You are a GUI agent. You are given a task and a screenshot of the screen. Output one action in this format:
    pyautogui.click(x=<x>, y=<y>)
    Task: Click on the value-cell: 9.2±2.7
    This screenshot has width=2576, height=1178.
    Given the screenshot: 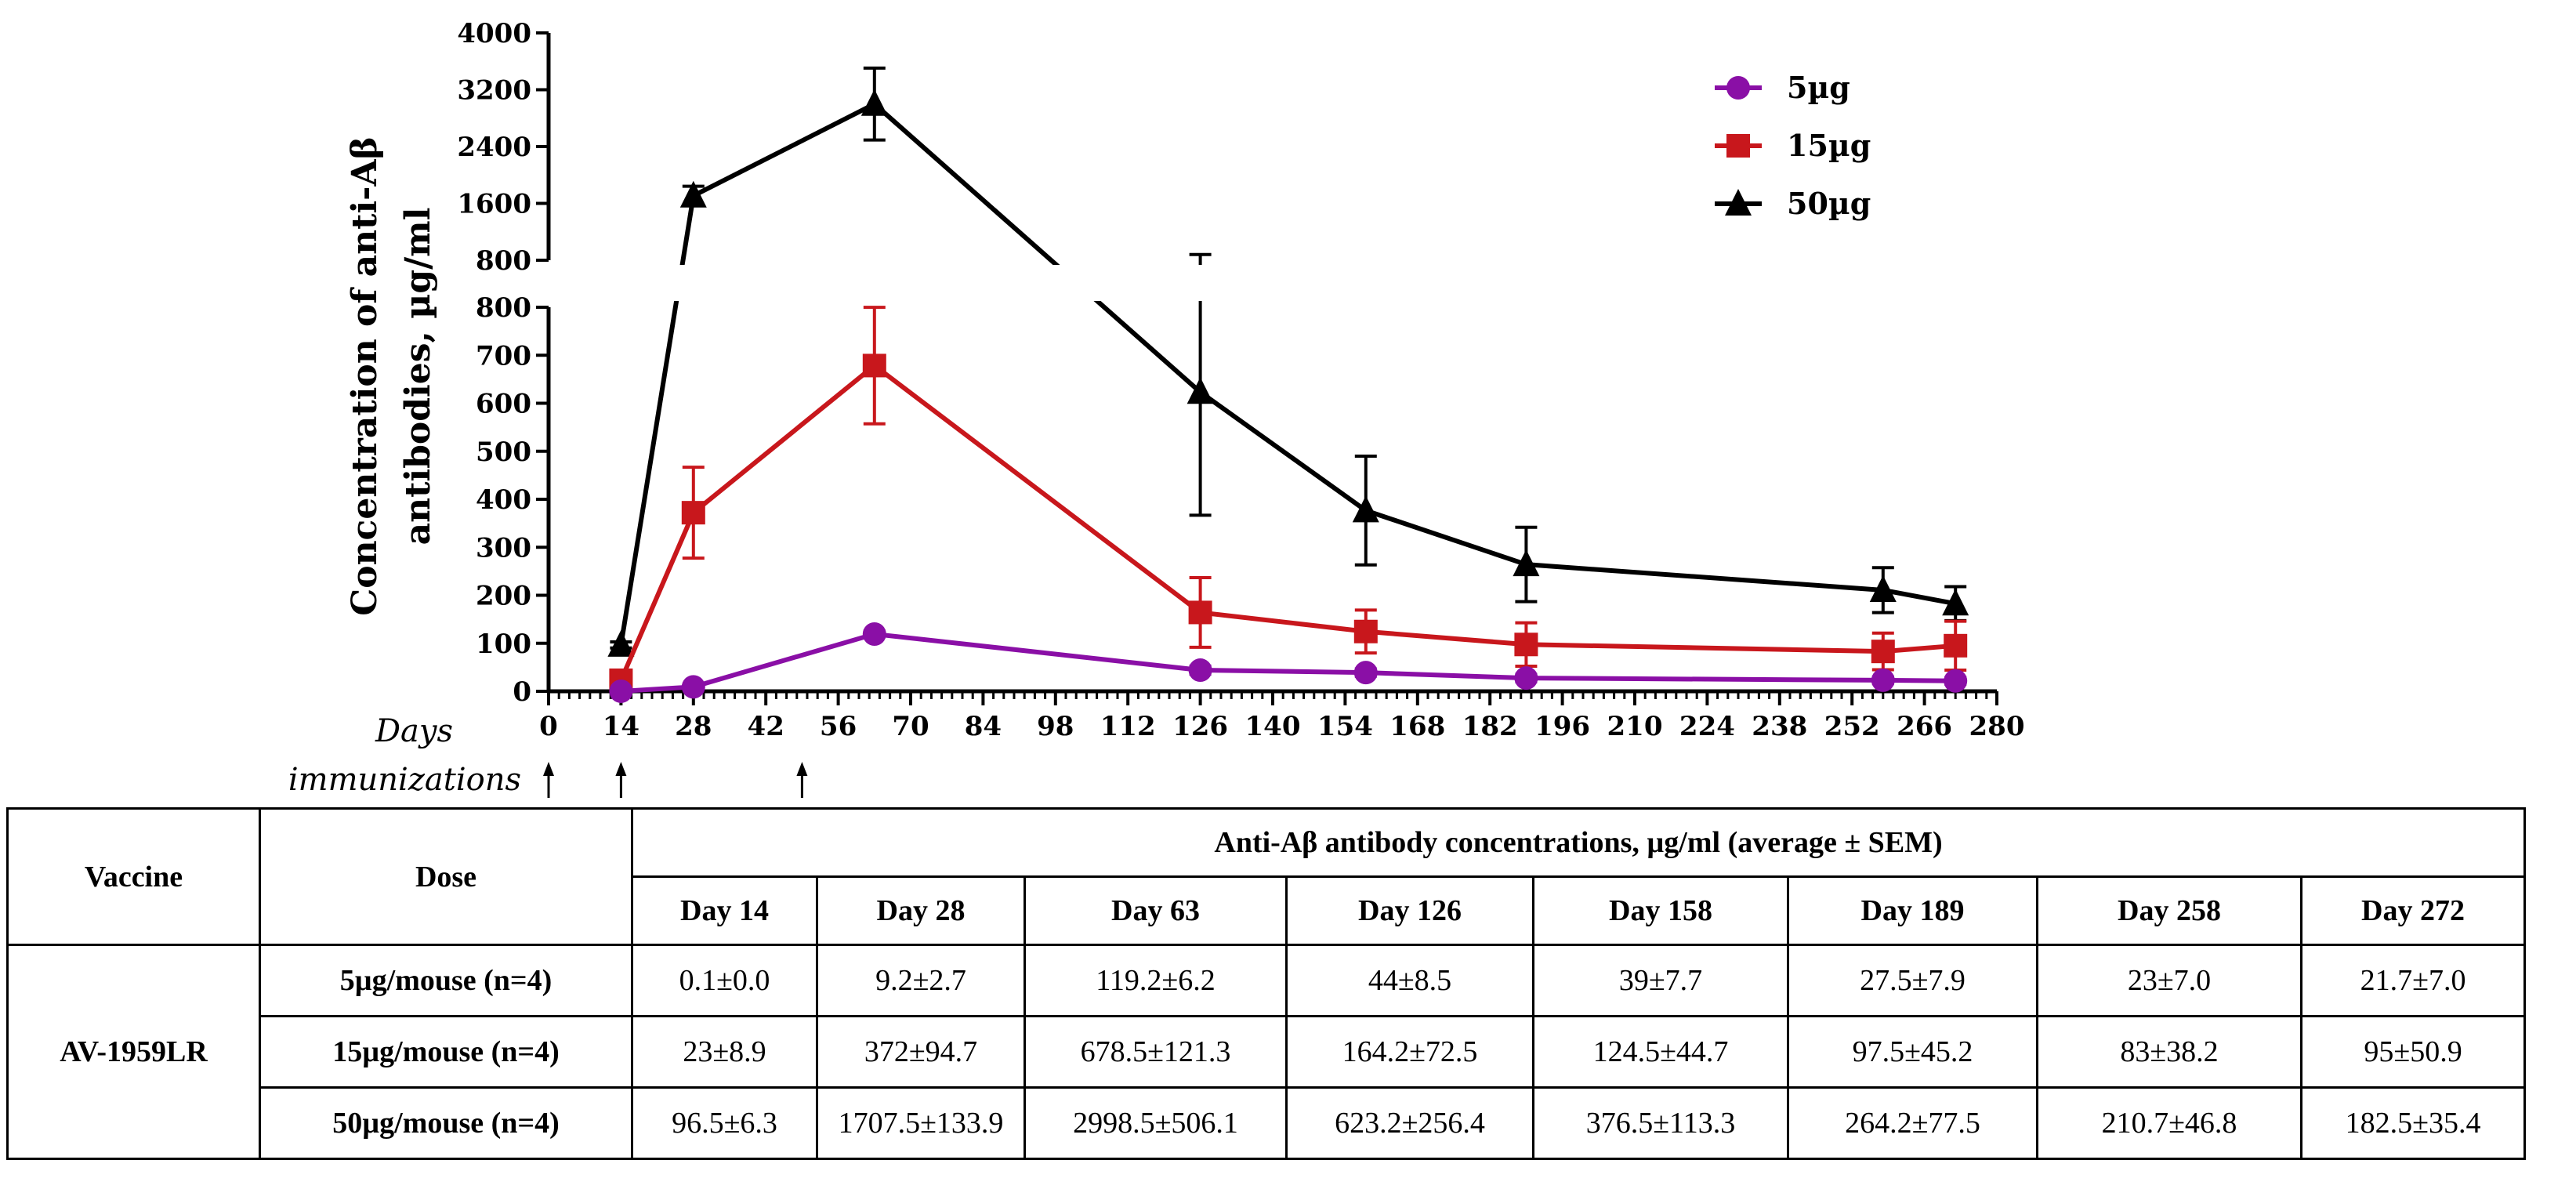 What is the action you would take?
    pyautogui.click(x=921, y=980)
    